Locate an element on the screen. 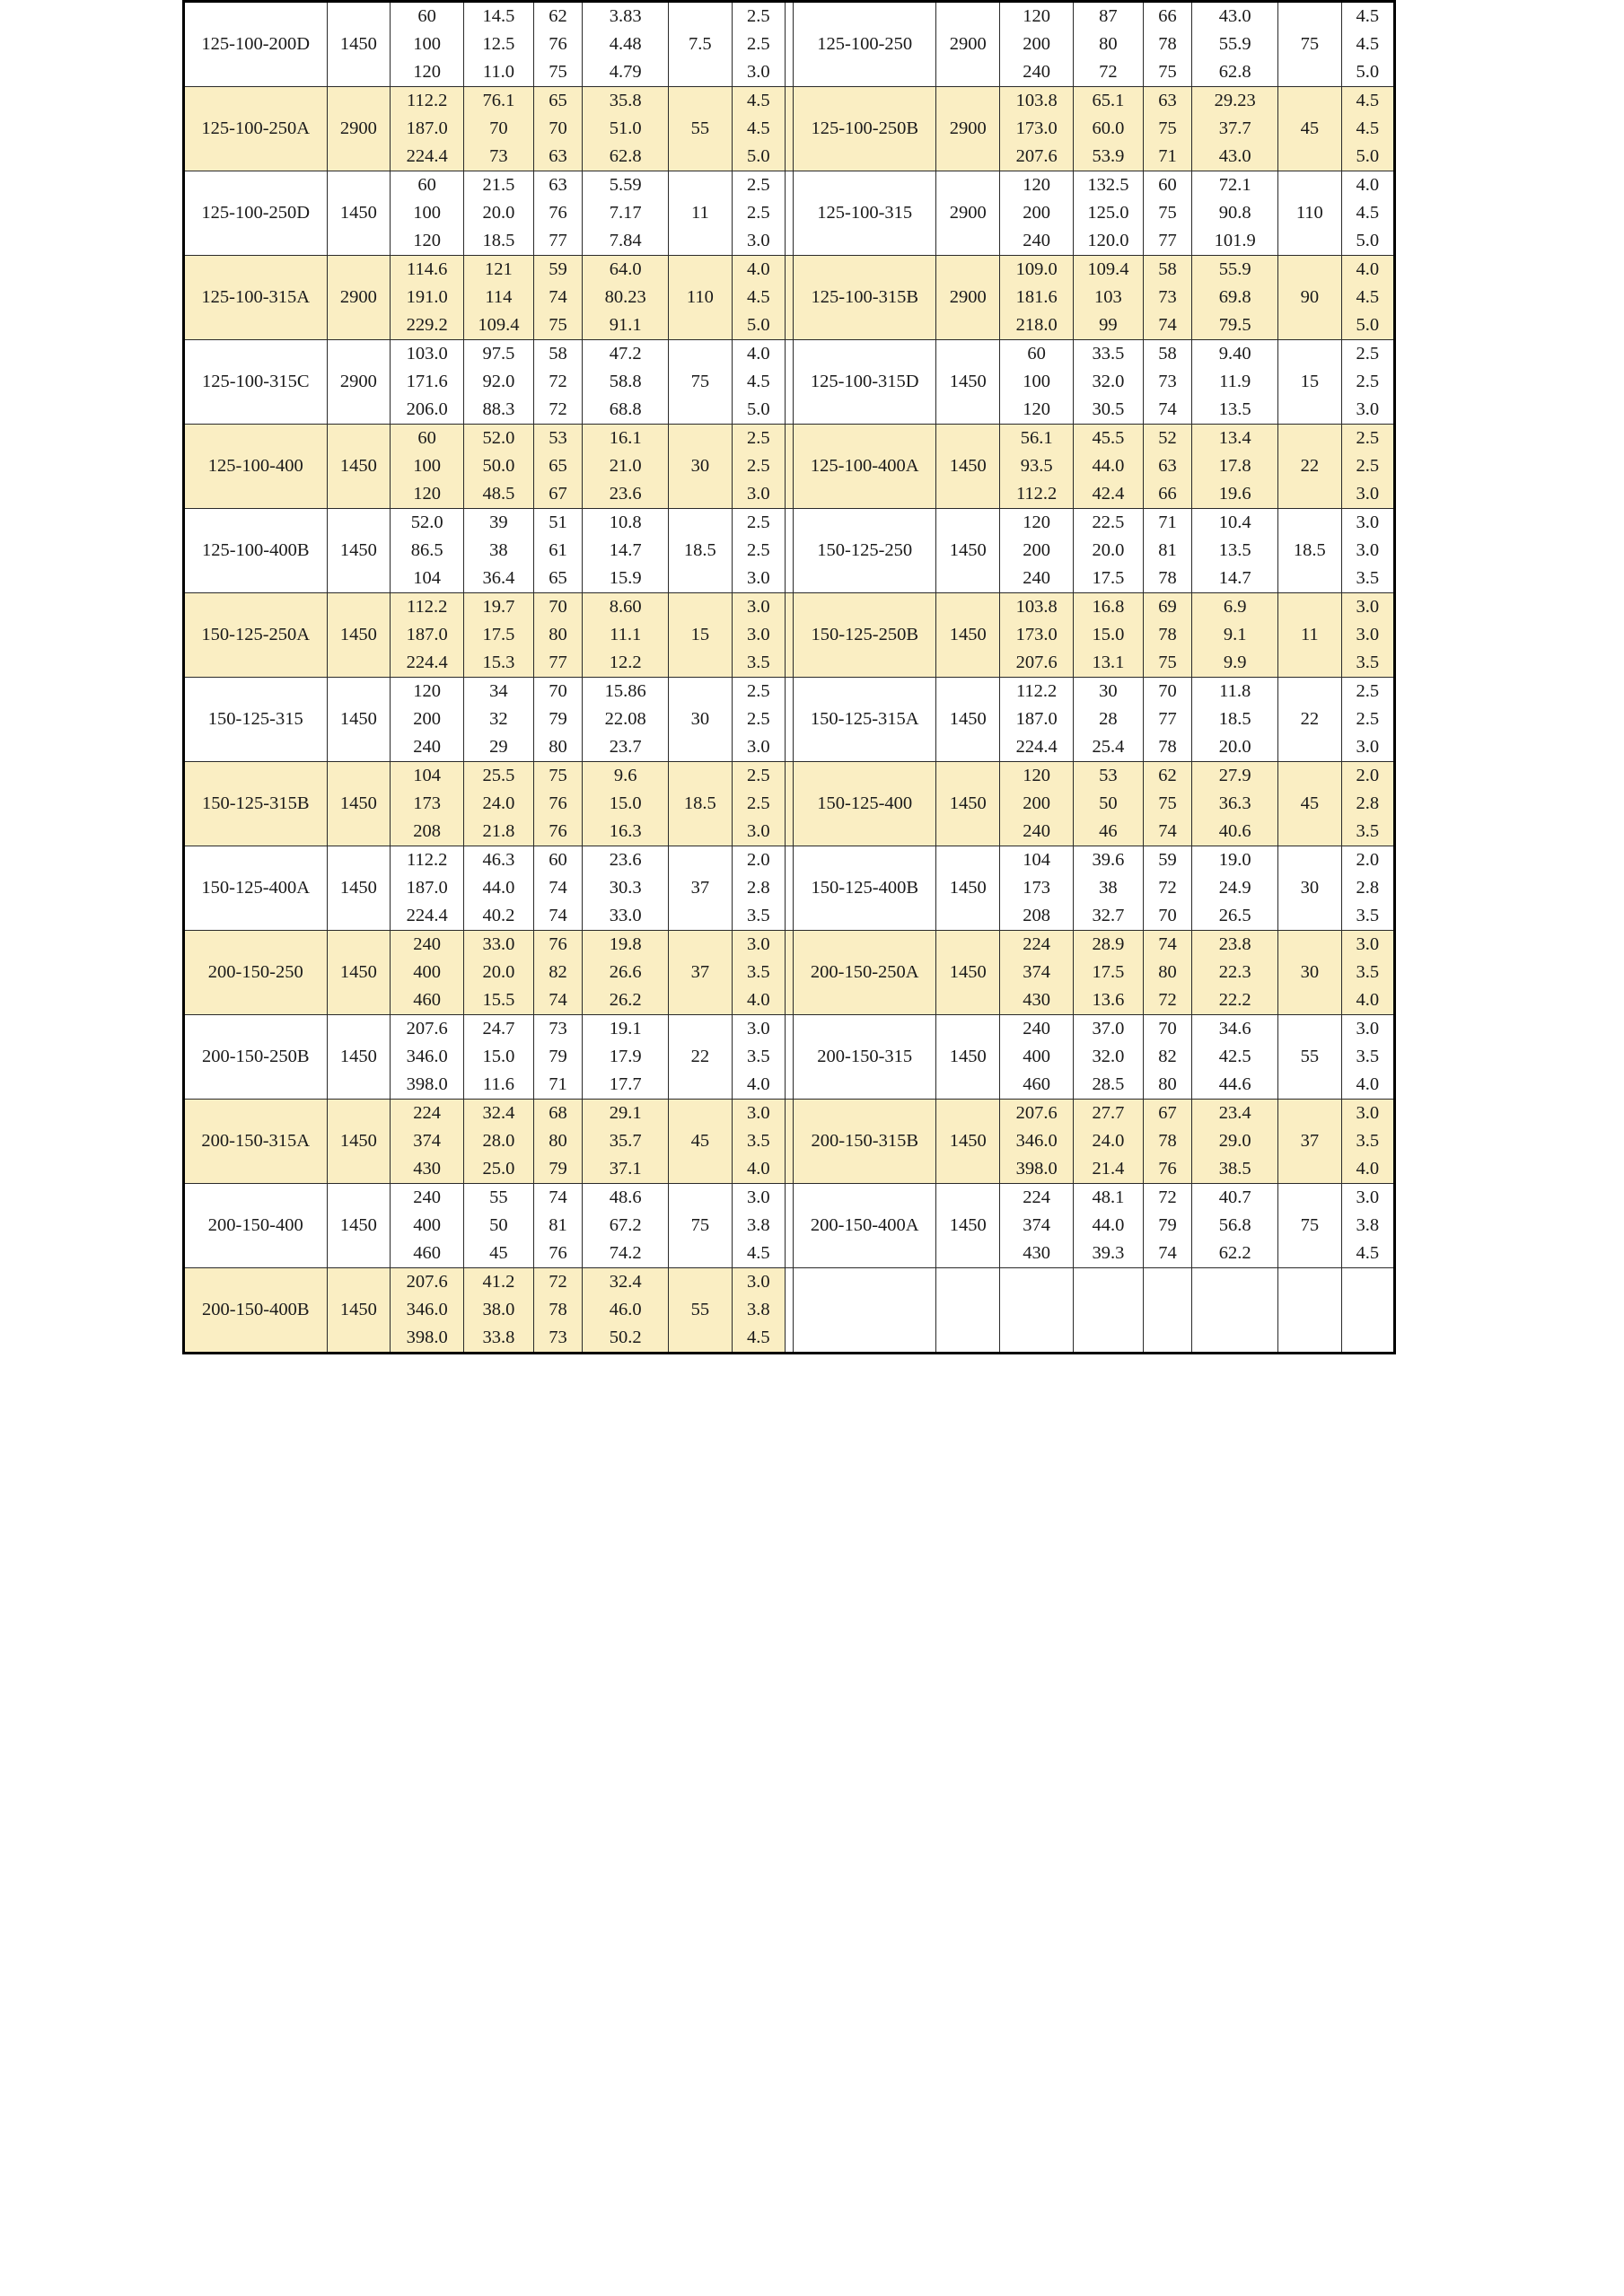 Image resolution: width=1624 pixels, height=2296 pixels. left-efficiency-cell: 59 74 75 is located at coordinates (558, 297).